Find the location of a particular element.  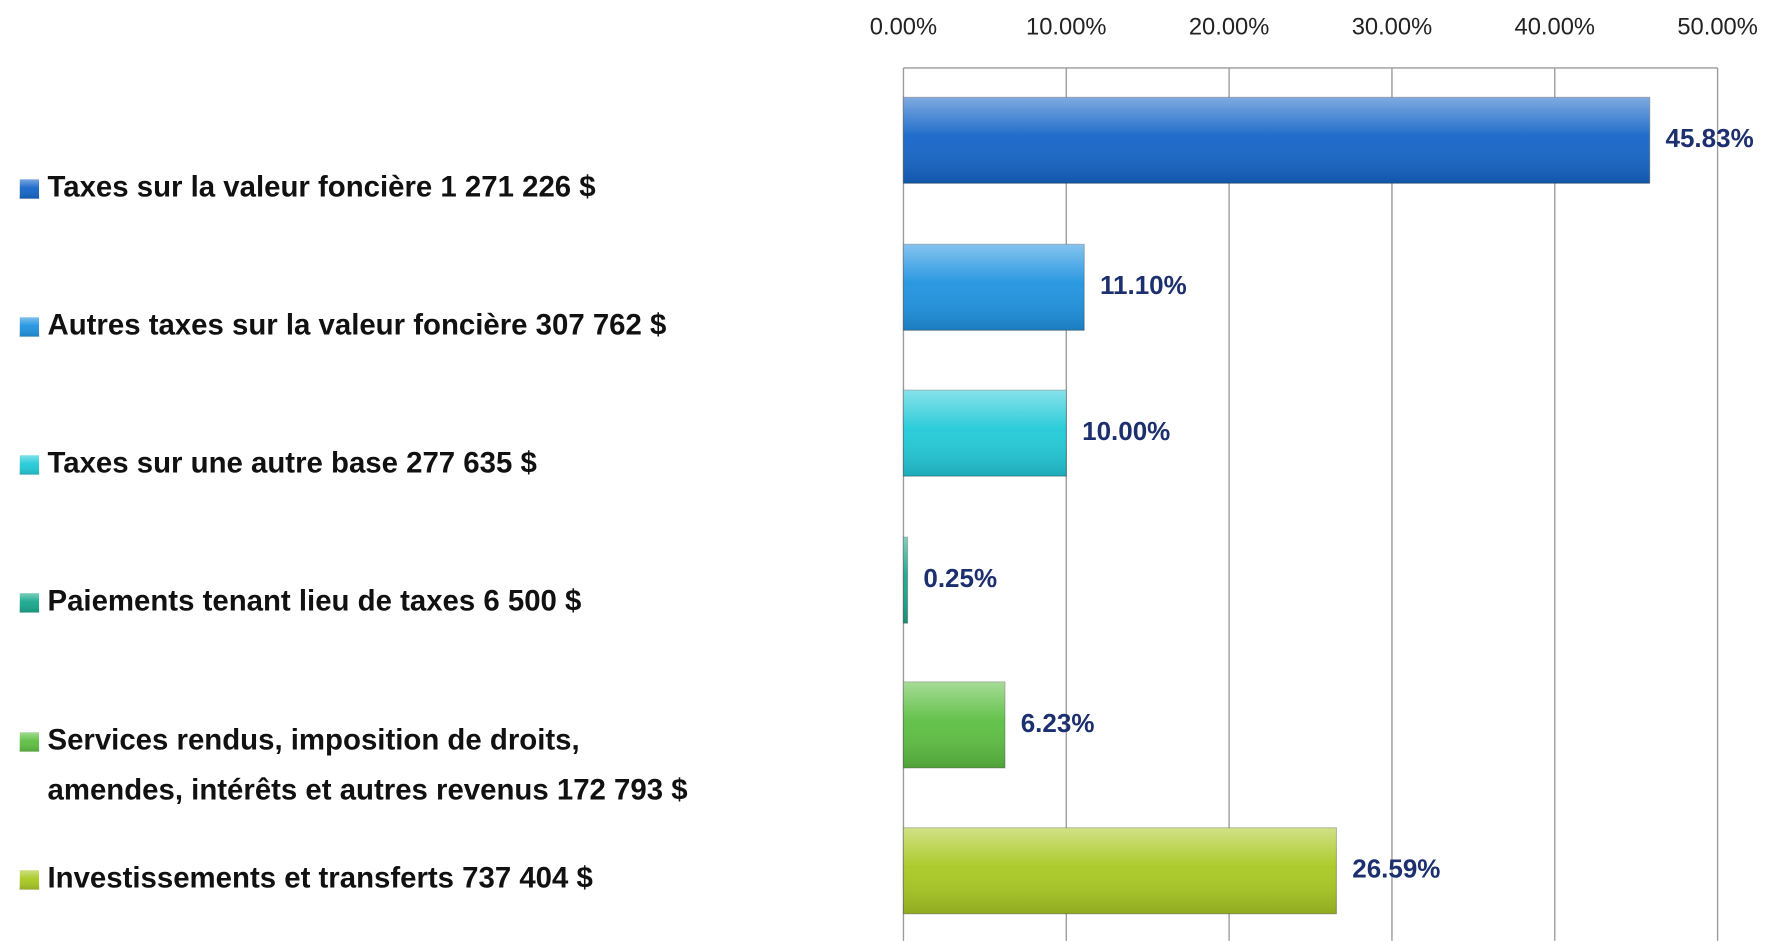

legend-label: Taxes sur une autre base 277 635 $ is located at coordinates (291, 463).